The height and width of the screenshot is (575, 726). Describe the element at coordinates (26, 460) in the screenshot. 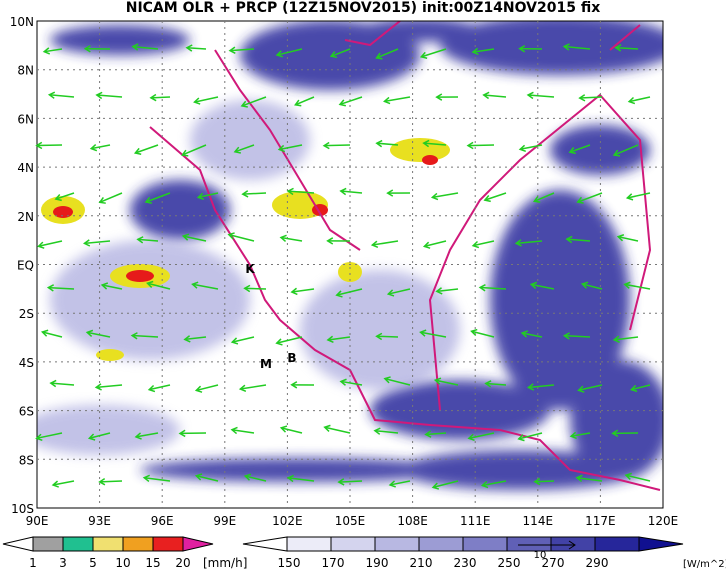

I see `lat-label: 8S` at that location.